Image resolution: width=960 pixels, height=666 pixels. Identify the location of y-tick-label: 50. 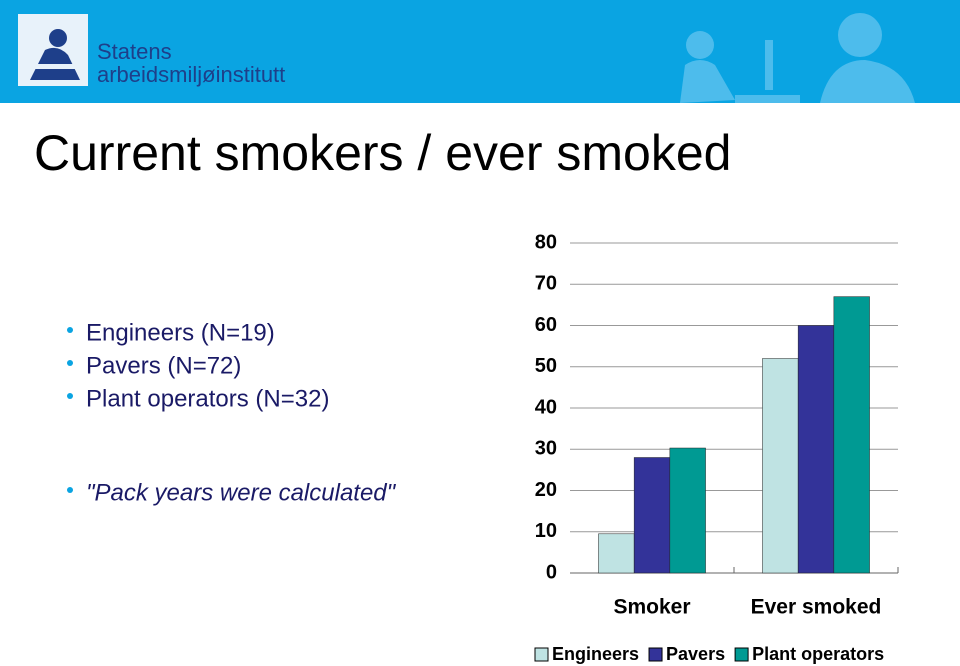
(546, 366).